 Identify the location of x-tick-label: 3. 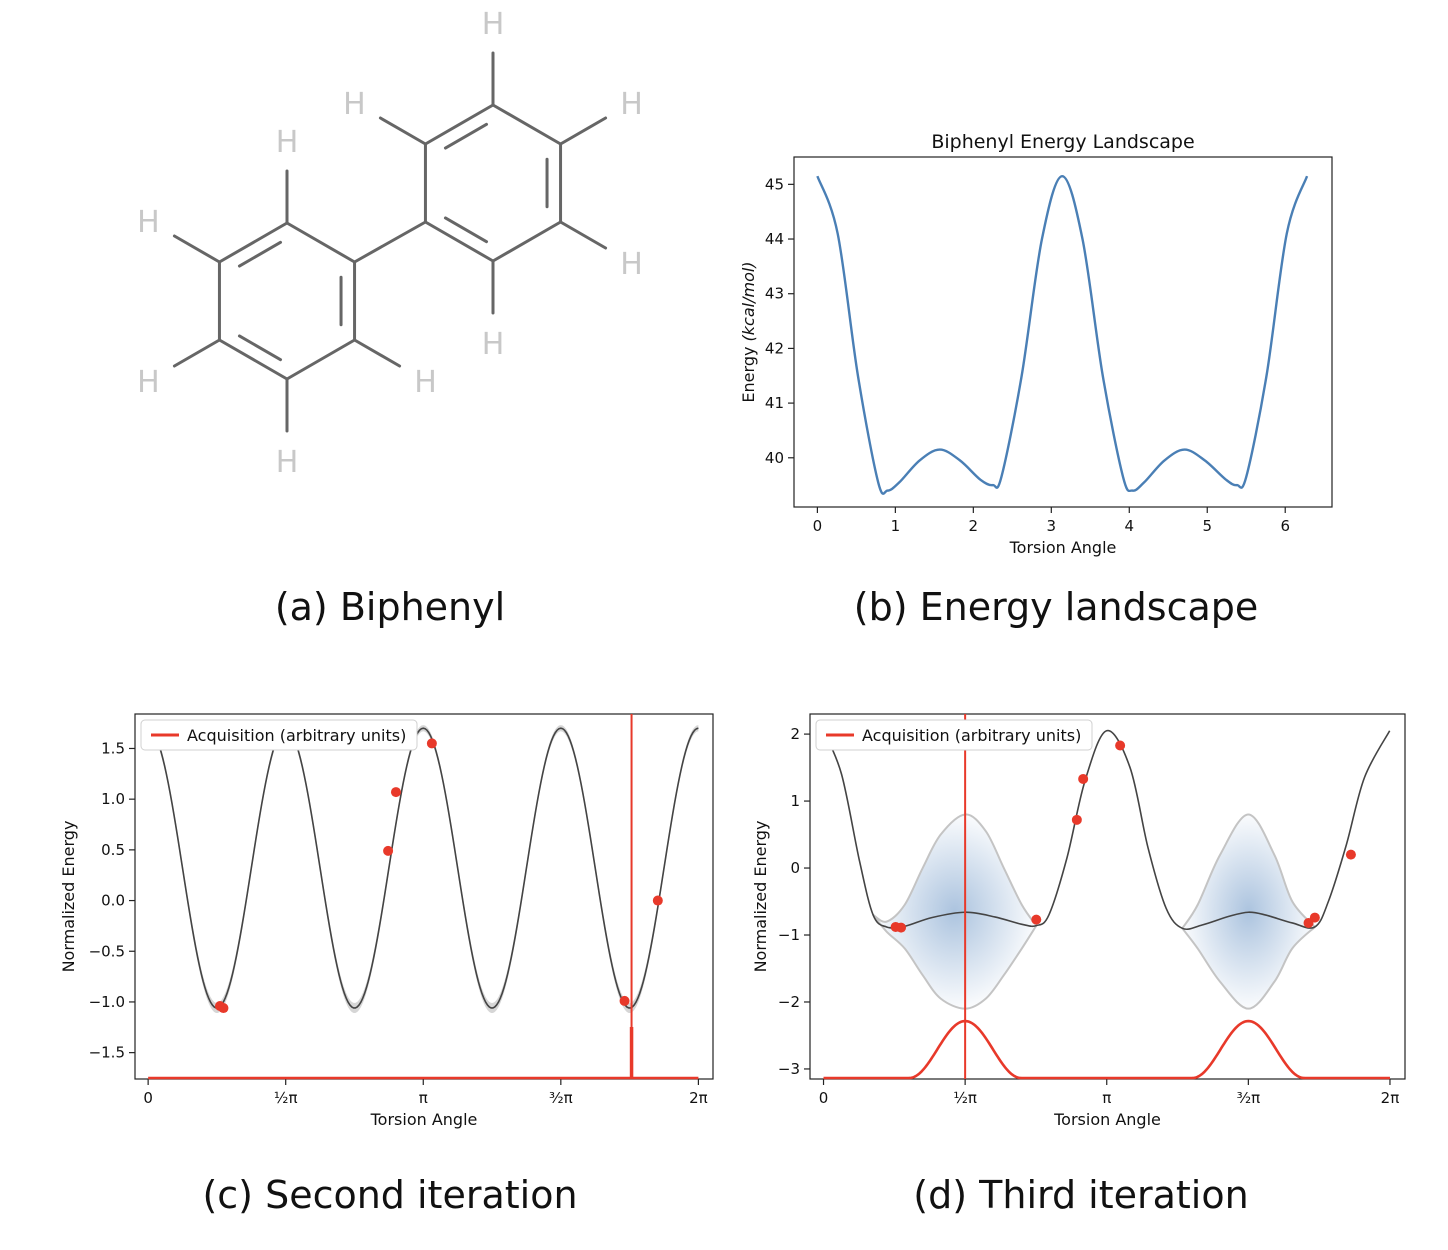
(1052, 526).